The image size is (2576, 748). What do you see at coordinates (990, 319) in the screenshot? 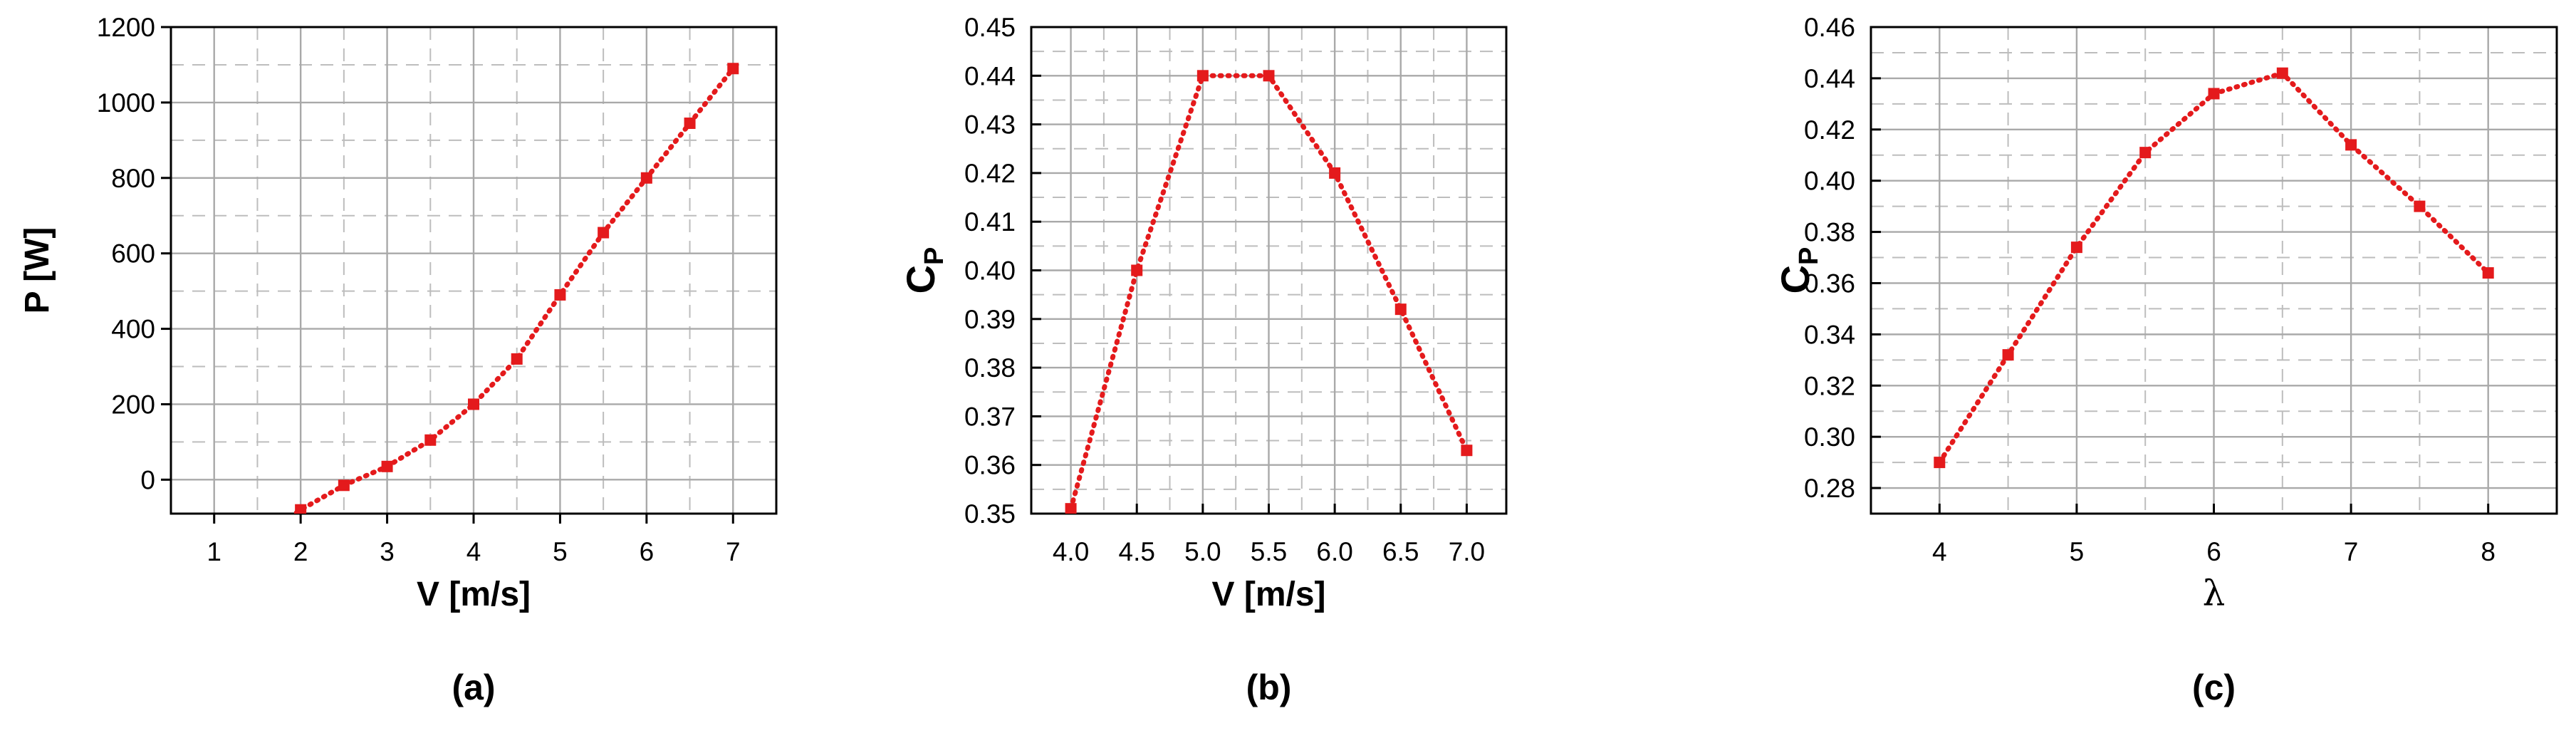
I see `y-tick-label: 0.39` at bounding box center [990, 319].